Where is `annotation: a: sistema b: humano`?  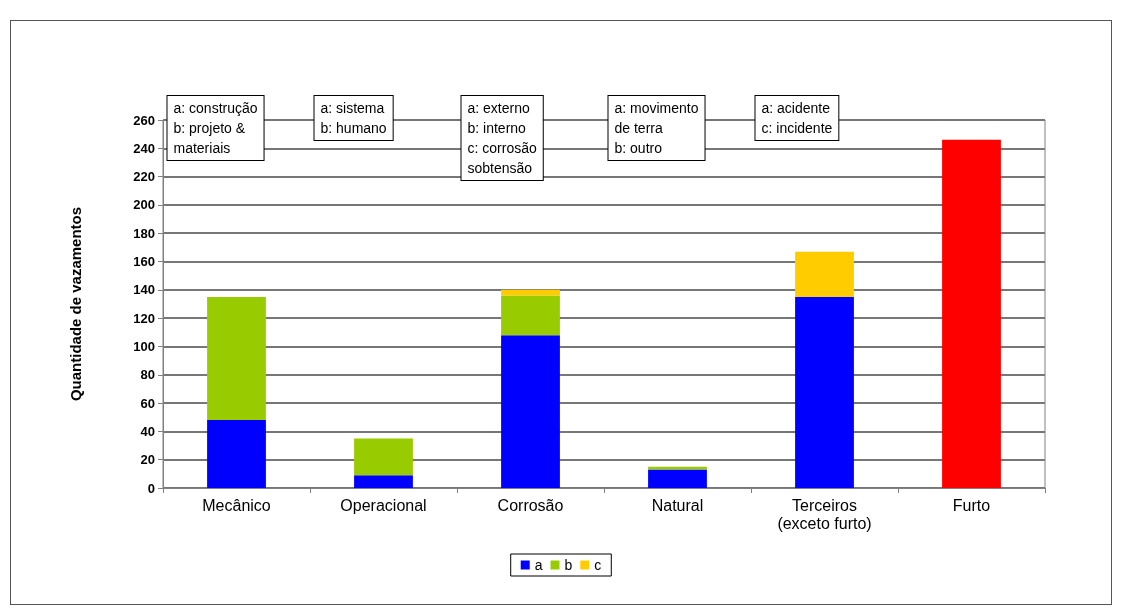 annotation: a: sistema b: humano is located at coordinates (353, 118).